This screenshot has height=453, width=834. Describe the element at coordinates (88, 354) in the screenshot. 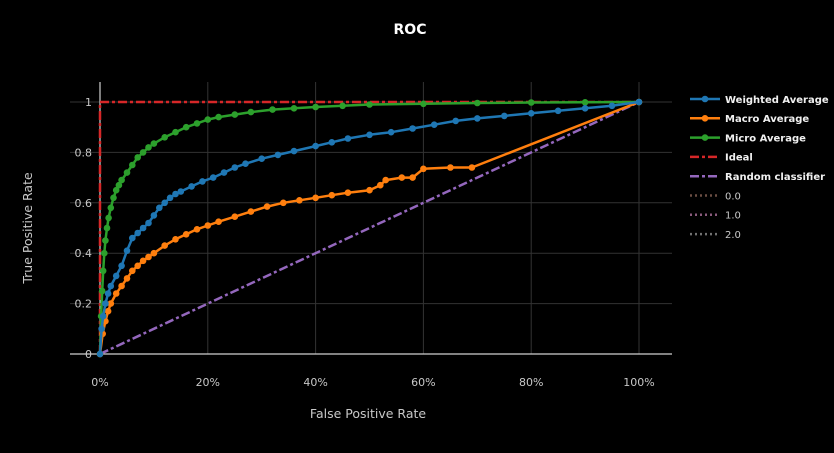

I see `y-tick-label-0: 0` at that location.